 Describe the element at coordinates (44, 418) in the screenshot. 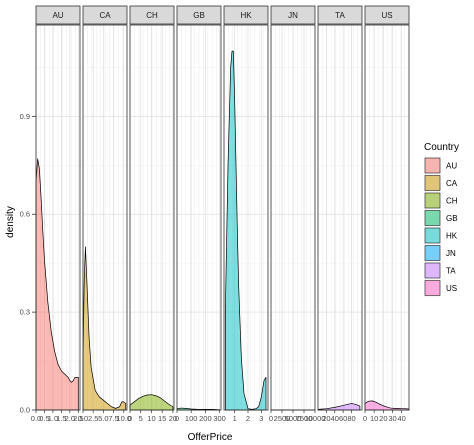

I see `x-tick-label: 0.5` at that location.